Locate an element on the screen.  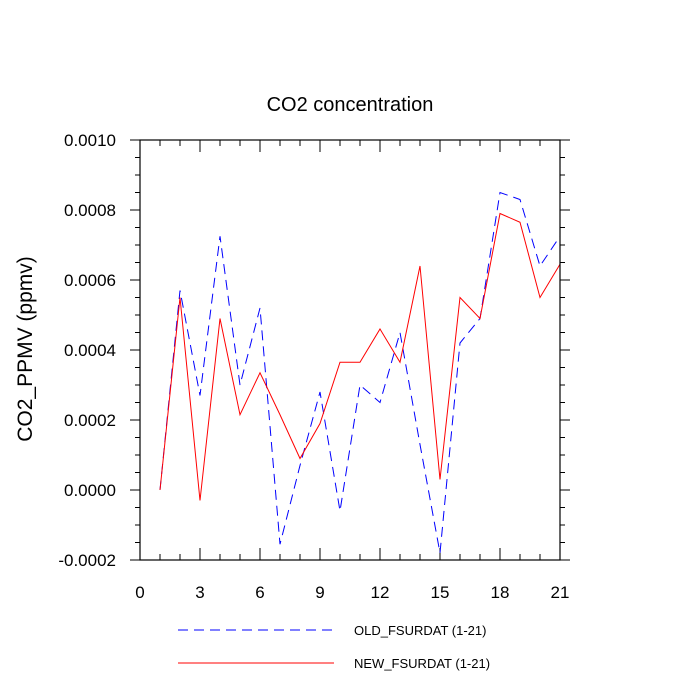
y-tick-label: -0.0002 is located at coordinates (87, 560).